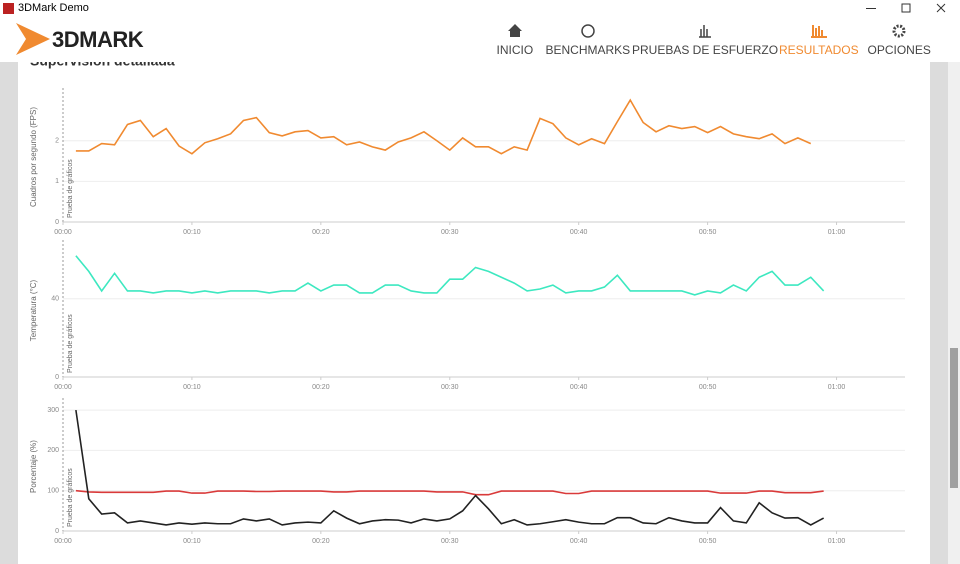 Image resolution: width=960 pixels, height=564 pixels. What do you see at coordinates (33, 466) in the screenshot?
I see `y-axis-label: Porcentaje (%)` at bounding box center [33, 466].